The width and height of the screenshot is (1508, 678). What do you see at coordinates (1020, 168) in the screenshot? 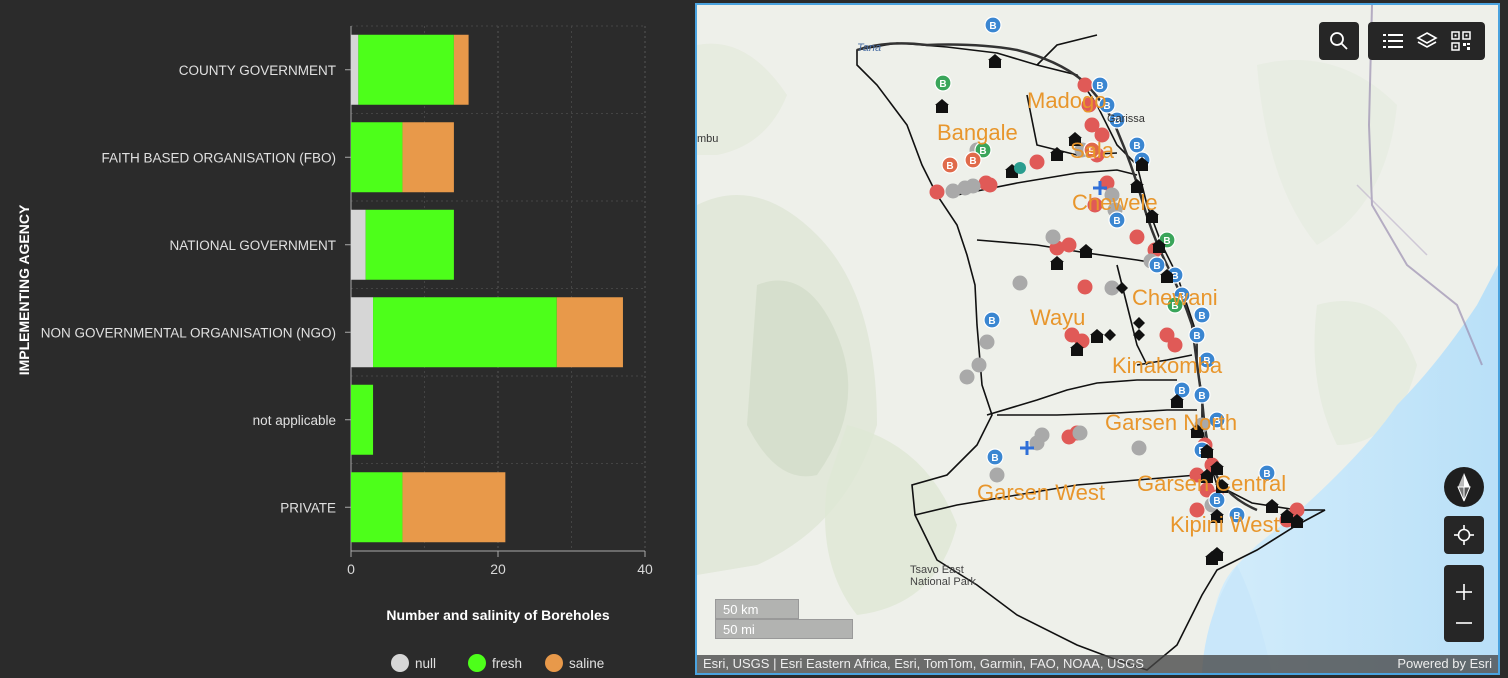
I see `borehole-teal-marker` at bounding box center [1020, 168].